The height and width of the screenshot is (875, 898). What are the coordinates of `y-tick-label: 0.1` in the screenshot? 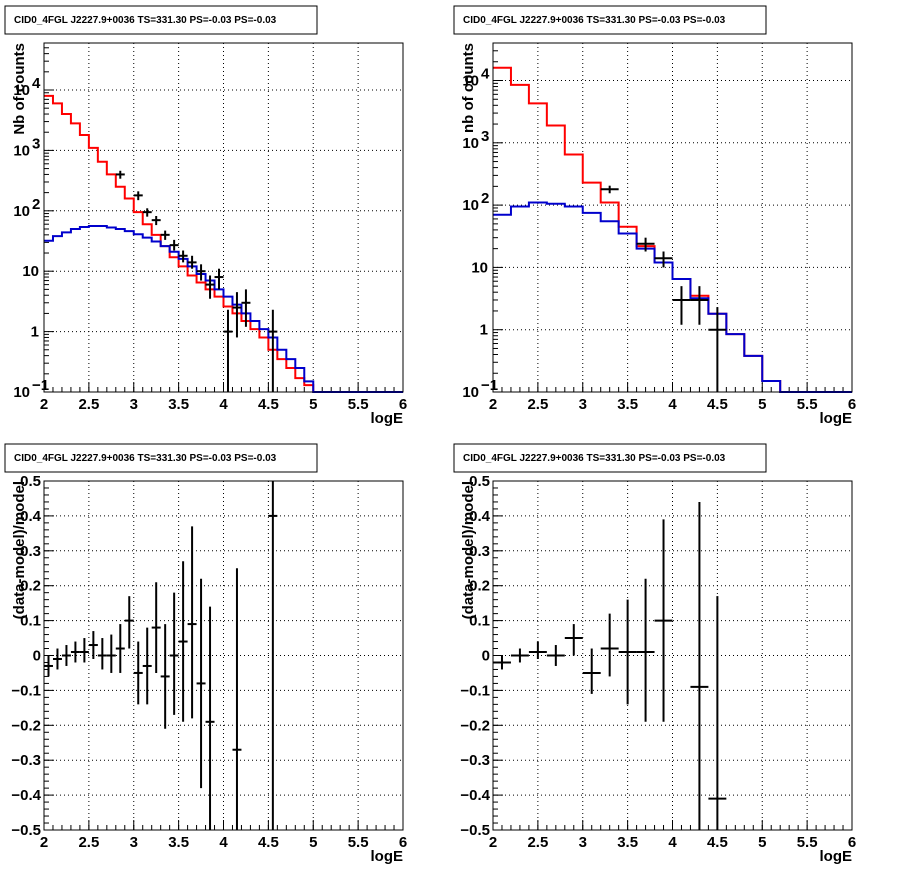 It's located at (479, 621).